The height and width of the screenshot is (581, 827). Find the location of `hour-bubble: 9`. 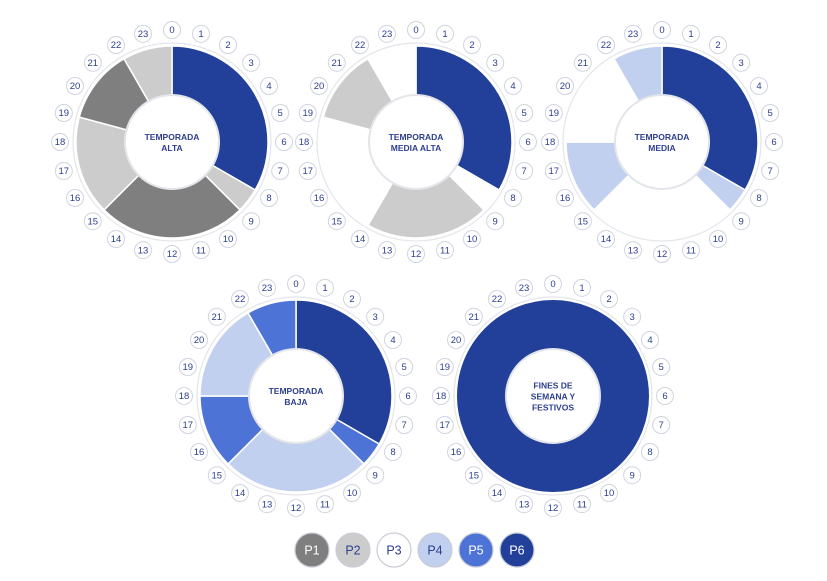

hour-bubble: 9 is located at coordinates (741, 221).